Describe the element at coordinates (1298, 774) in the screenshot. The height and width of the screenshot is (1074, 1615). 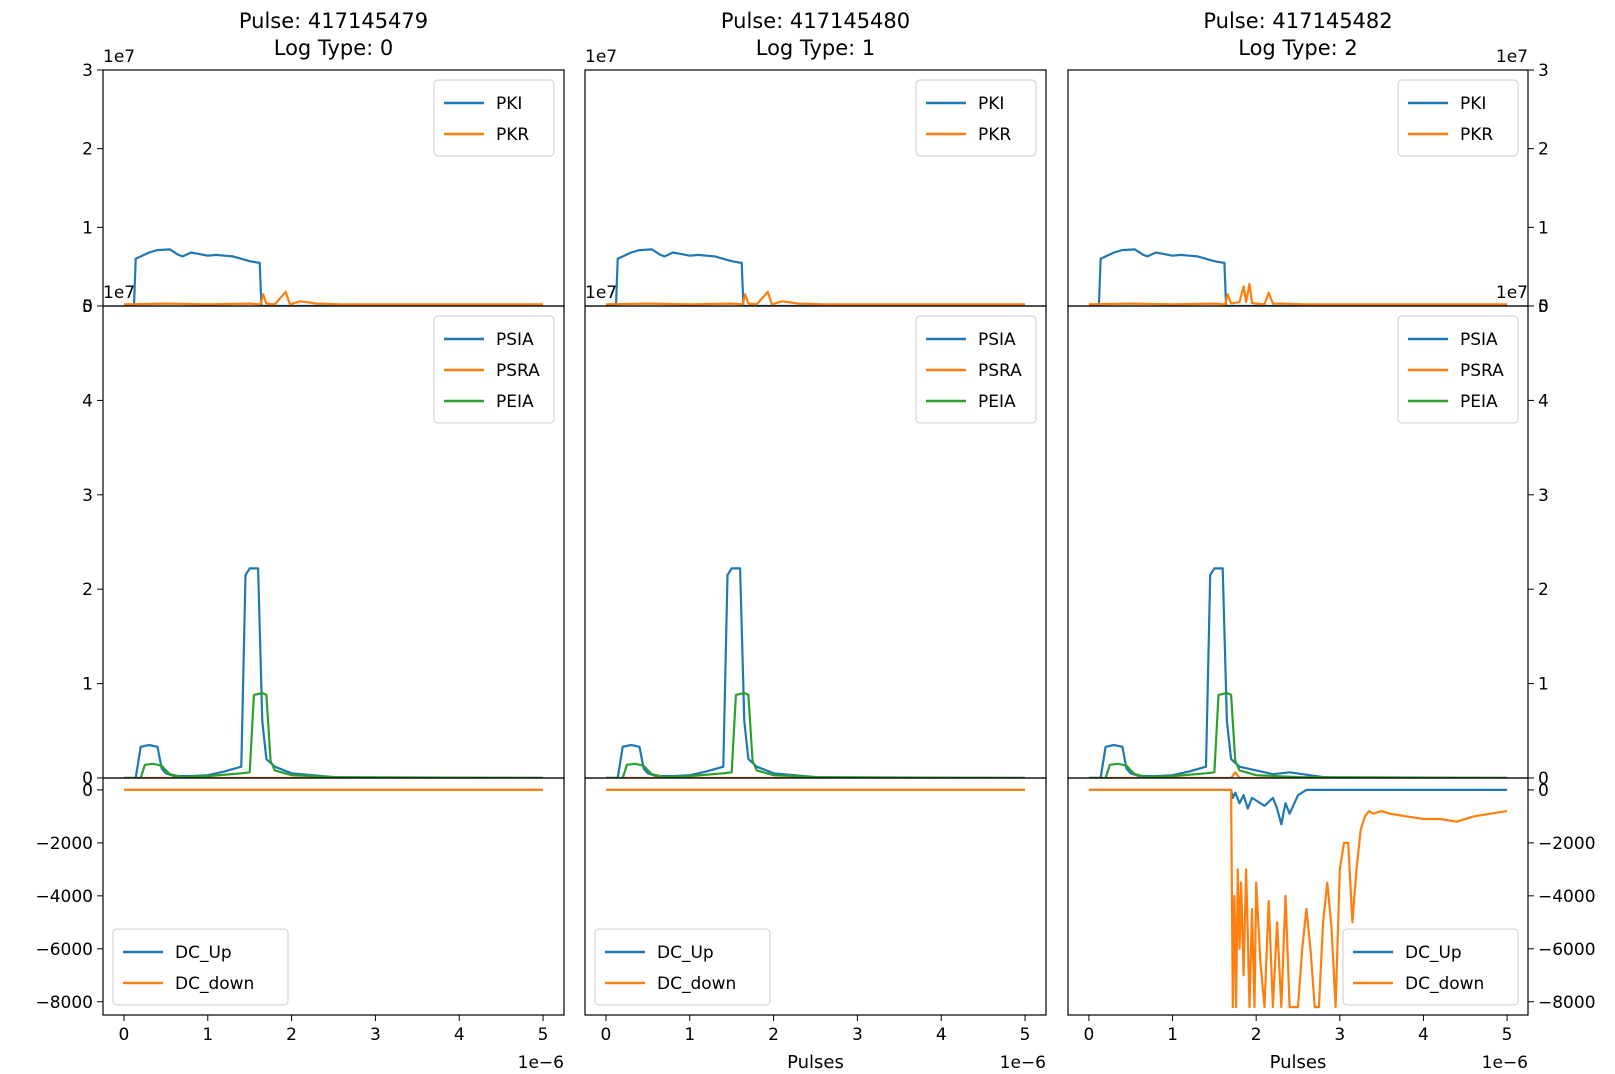
I see `series-line-psra` at that location.